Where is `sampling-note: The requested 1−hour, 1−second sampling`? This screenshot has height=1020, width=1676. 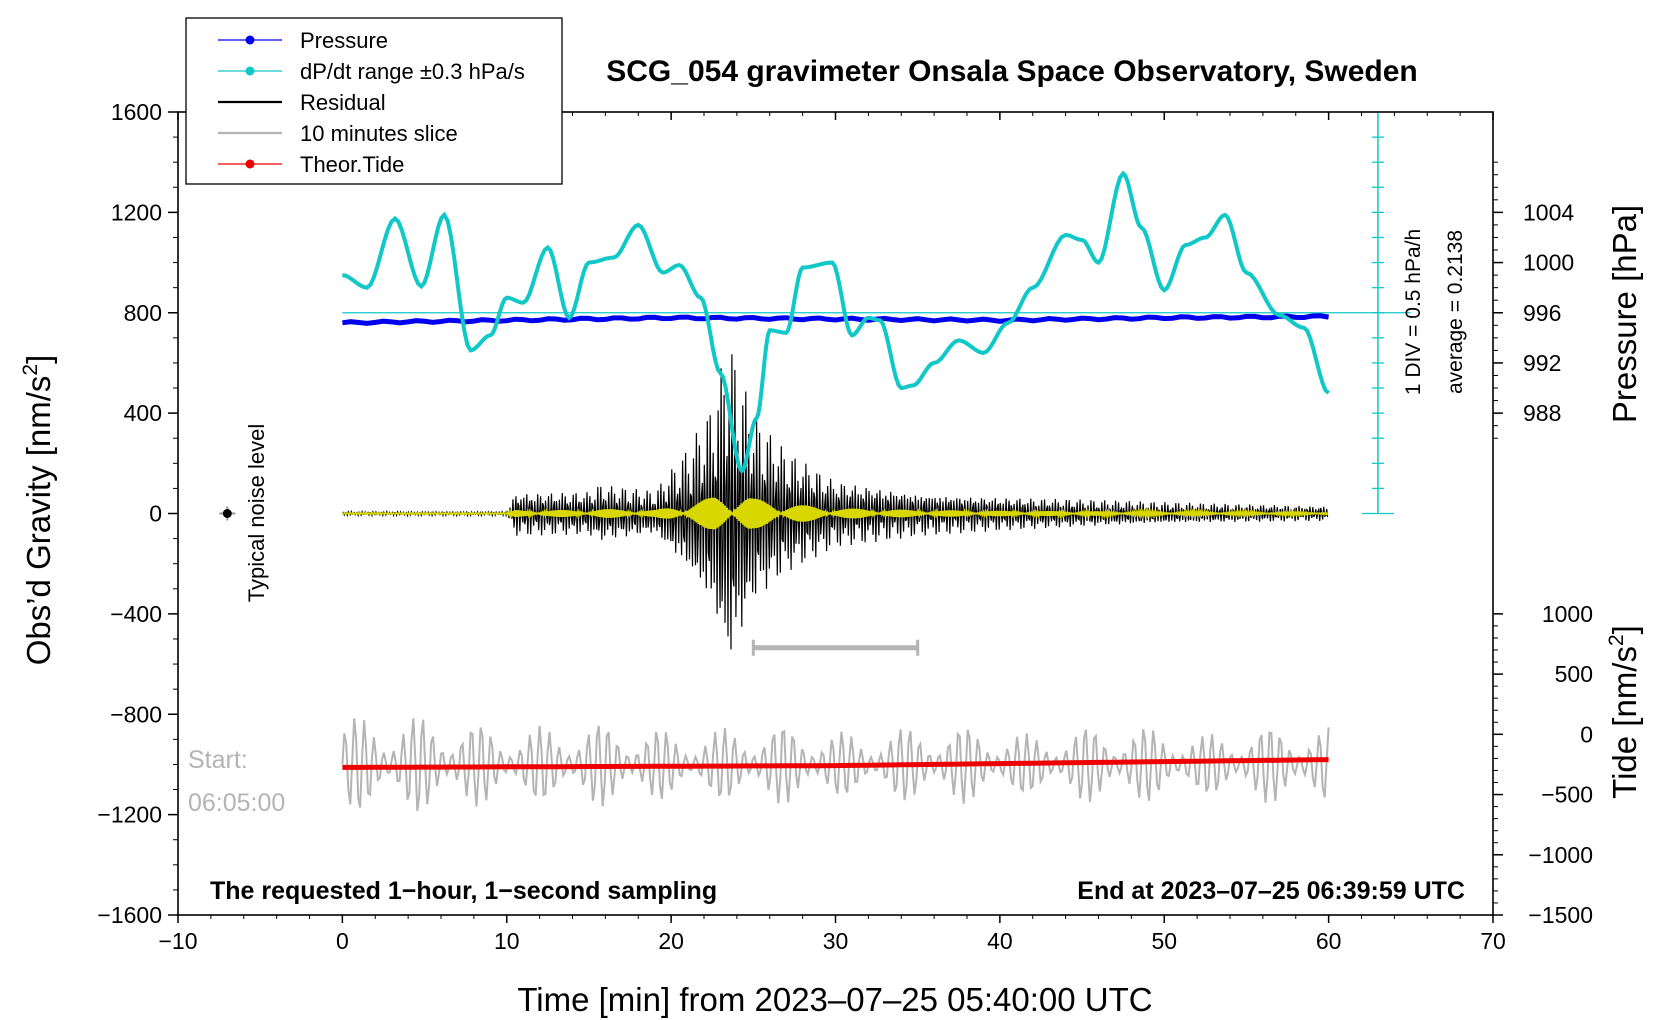 sampling-note: The requested 1−hour, 1−second sampling is located at coordinates (463, 891).